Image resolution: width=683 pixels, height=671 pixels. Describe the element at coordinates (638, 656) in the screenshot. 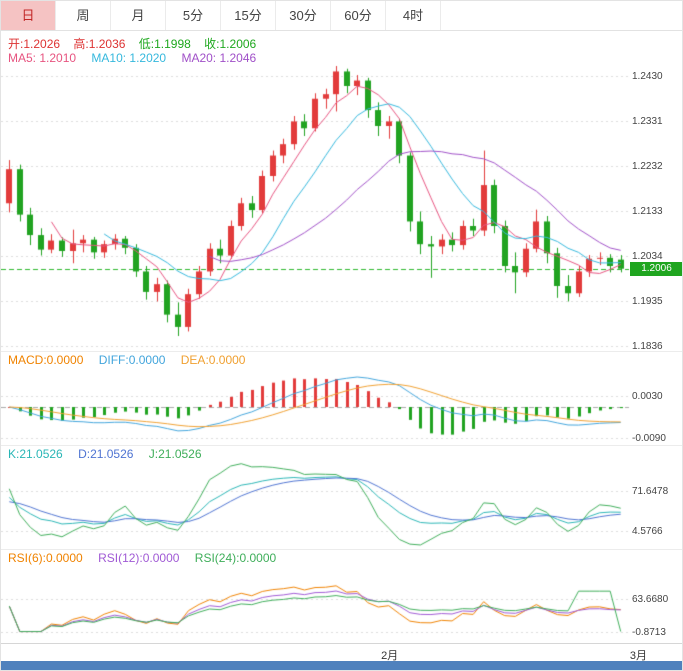

I see `x-axis-label: 3月` at that location.